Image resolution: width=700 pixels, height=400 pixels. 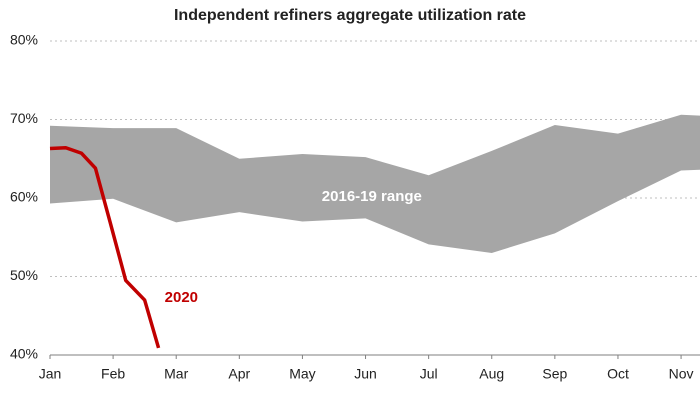 What do you see at coordinates (50, 374) in the screenshot?
I see `x-tick-label: Jan` at bounding box center [50, 374].